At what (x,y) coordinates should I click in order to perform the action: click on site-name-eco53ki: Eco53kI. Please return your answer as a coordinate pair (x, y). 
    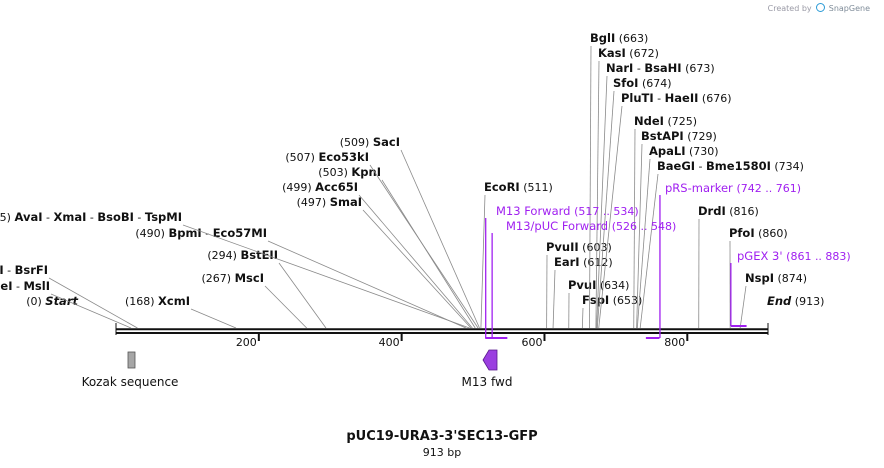
    Looking at the image, I should click on (343, 157).